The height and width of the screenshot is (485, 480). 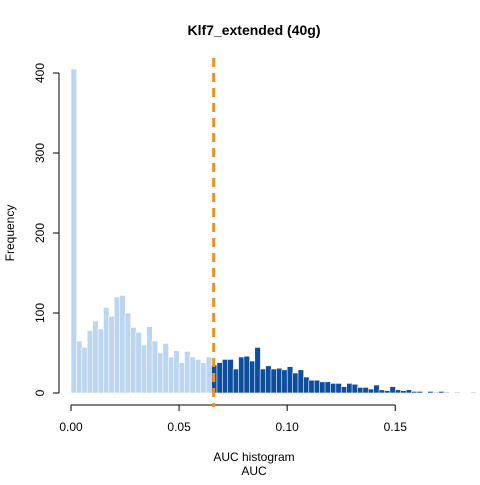 What do you see at coordinates (40, 233) in the screenshot?
I see `y-tick-label: 200` at bounding box center [40, 233].